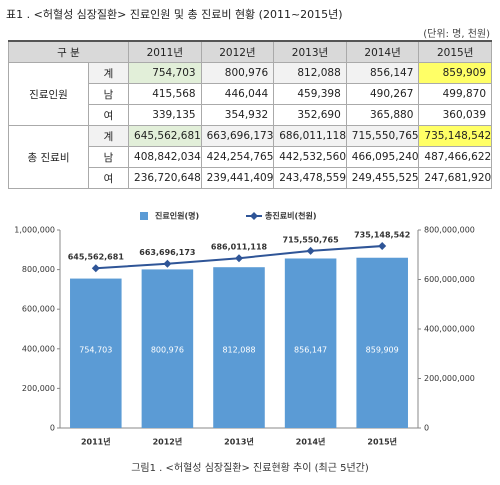 The image size is (500, 485). Describe the element at coordinates (48, 157) in the screenshot. I see `group-label: 총 진료비` at that location.